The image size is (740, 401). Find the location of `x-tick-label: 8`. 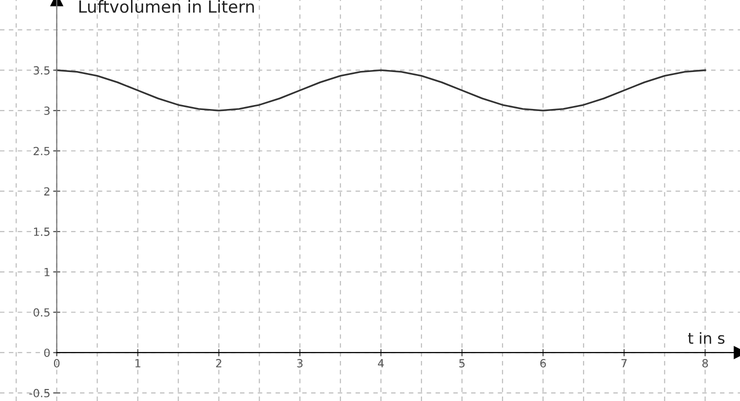

x-tick-label: 8 is located at coordinates (705, 363).